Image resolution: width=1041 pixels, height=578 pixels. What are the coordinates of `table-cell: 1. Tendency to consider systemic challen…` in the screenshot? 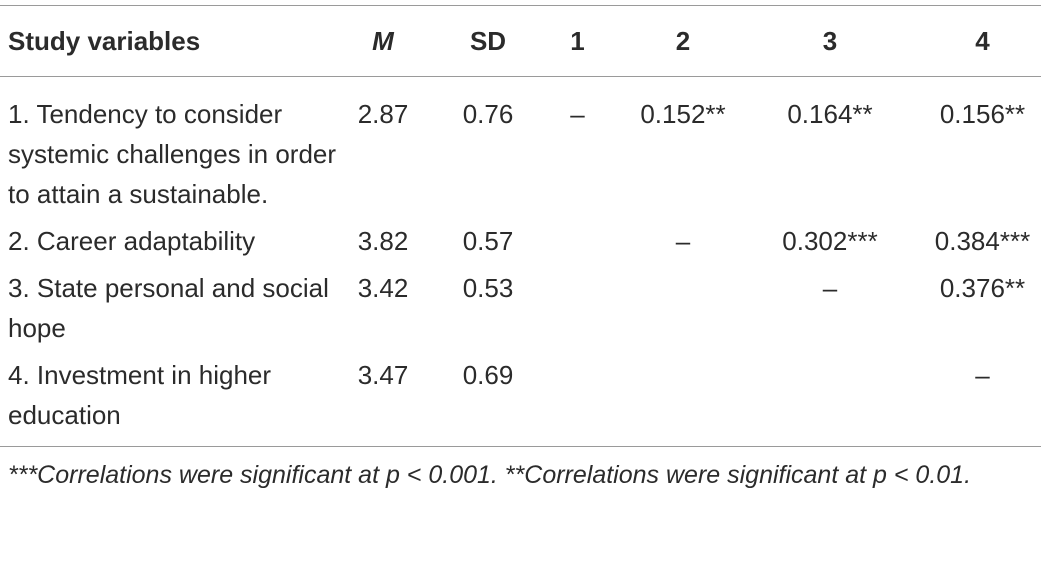 It's located at (172, 154).